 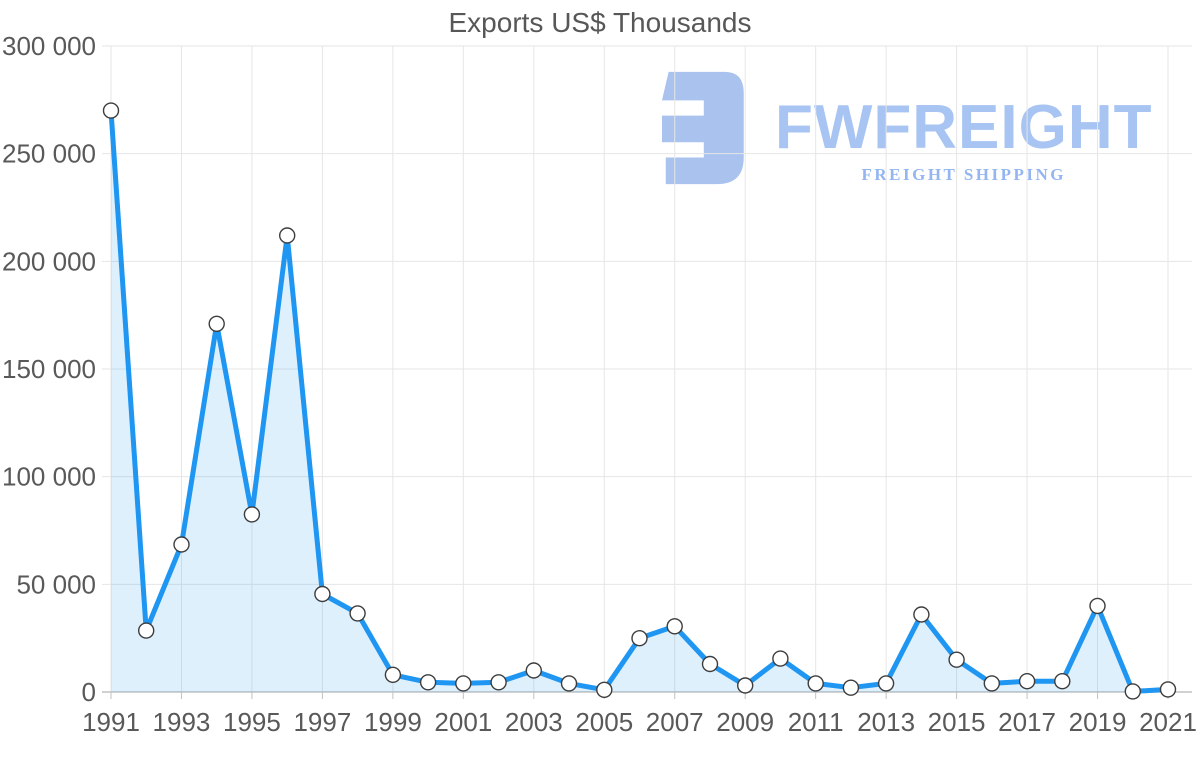 What do you see at coordinates (357, 613) in the screenshot?
I see `data-point-1998` at bounding box center [357, 613].